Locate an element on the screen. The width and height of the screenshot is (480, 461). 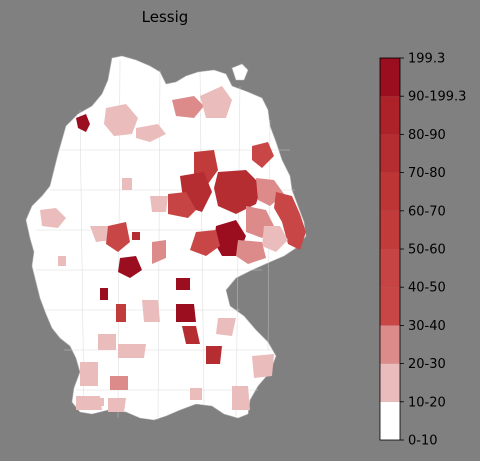
colorbar-tick-label: 40-50 is located at coordinates (427, 288).